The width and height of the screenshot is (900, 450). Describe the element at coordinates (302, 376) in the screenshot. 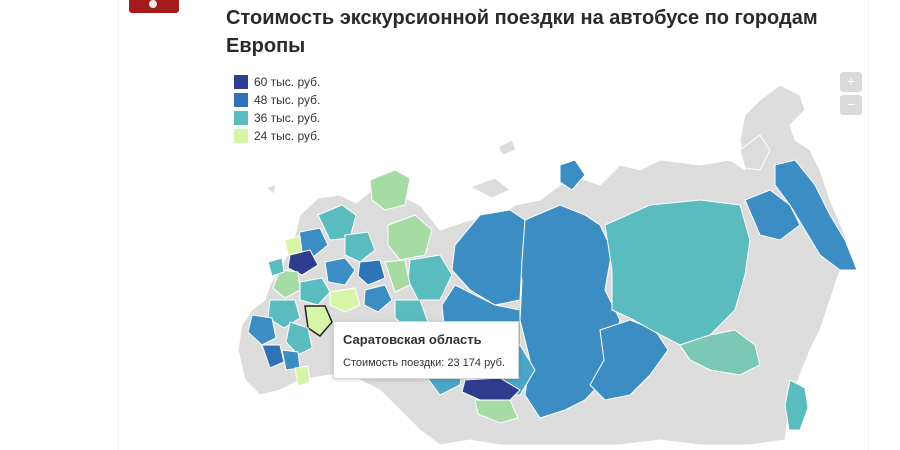

I see `region-astrakhan` at that location.